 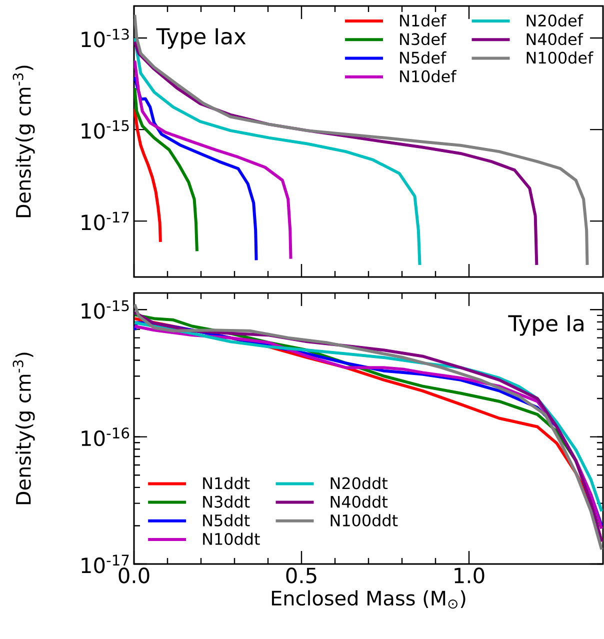 What do you see at coordinates (359, 483) in the screenshot?
I see `legend-label: N20ddt` at bounding box center [359, 483].